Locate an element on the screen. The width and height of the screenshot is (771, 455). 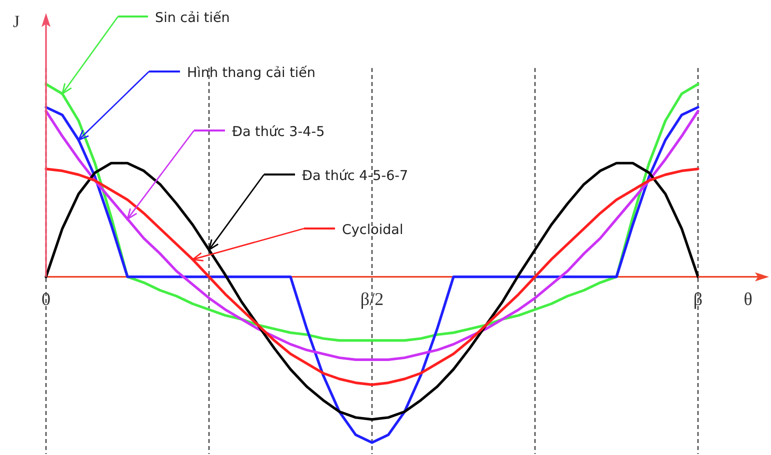
legend-label: Hình thang cải tiến is located at coordinates (251, 73).